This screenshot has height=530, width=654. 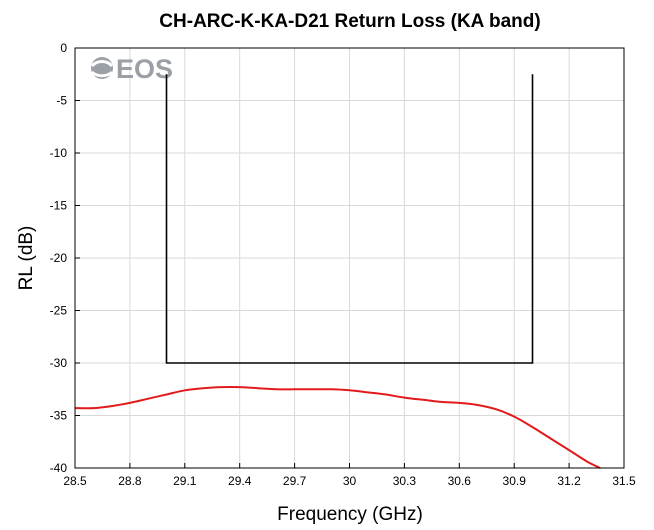 I want to click on y-tick-label: -20, so click(x=59, y=258).